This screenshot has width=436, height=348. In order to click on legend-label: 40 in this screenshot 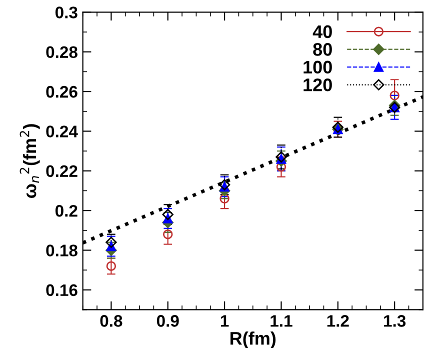, I will do `click(322, 31)`.